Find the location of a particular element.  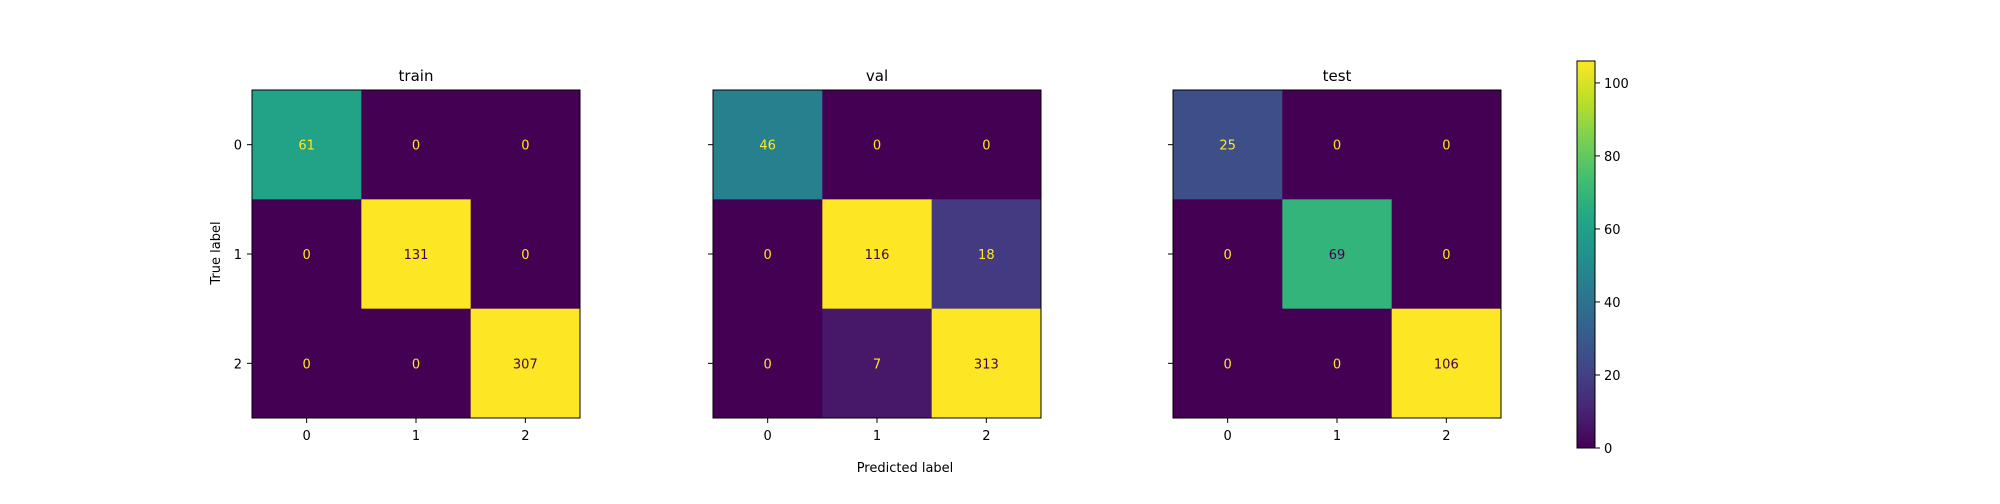

colorbar-tick-label: 60 is located at coordinates (1612, 230).